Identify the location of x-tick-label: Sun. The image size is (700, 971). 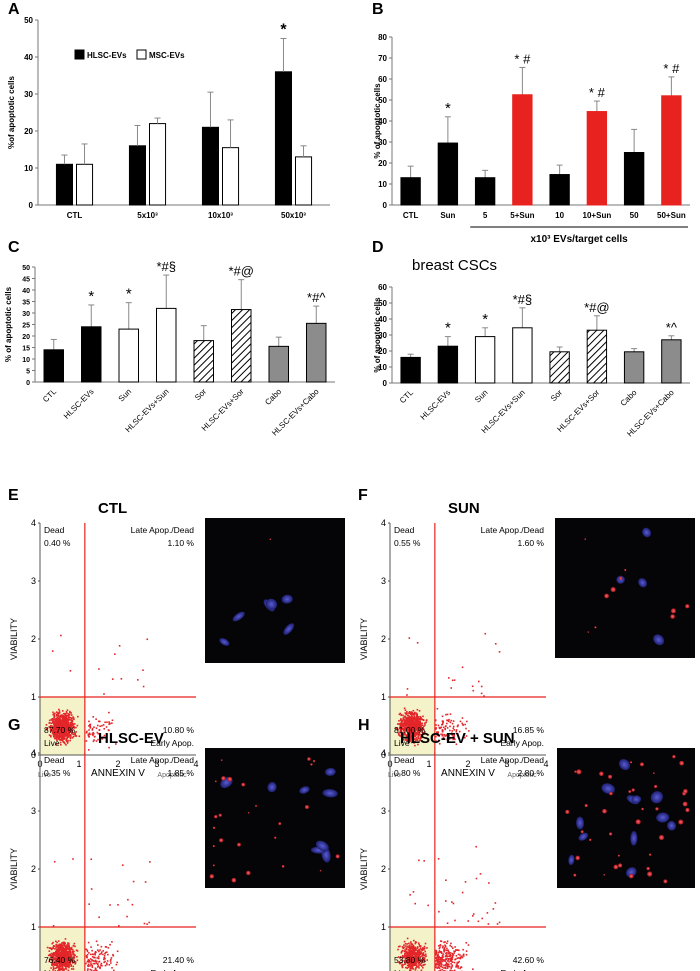
(125, 395).